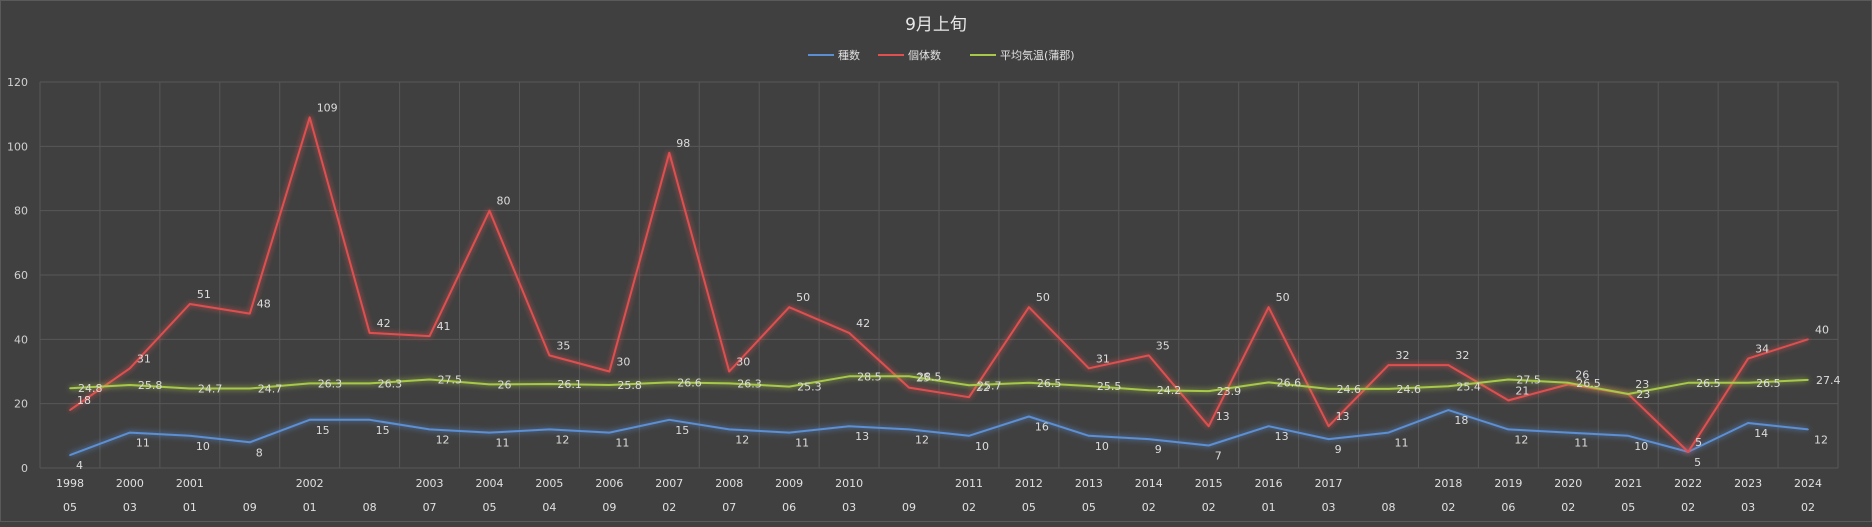 This screenshot has width=1872, height=527. What do you see at coordinates (327, 107) in the screenshot?
I see `data-label: 109` at bounding box center [327, 107].